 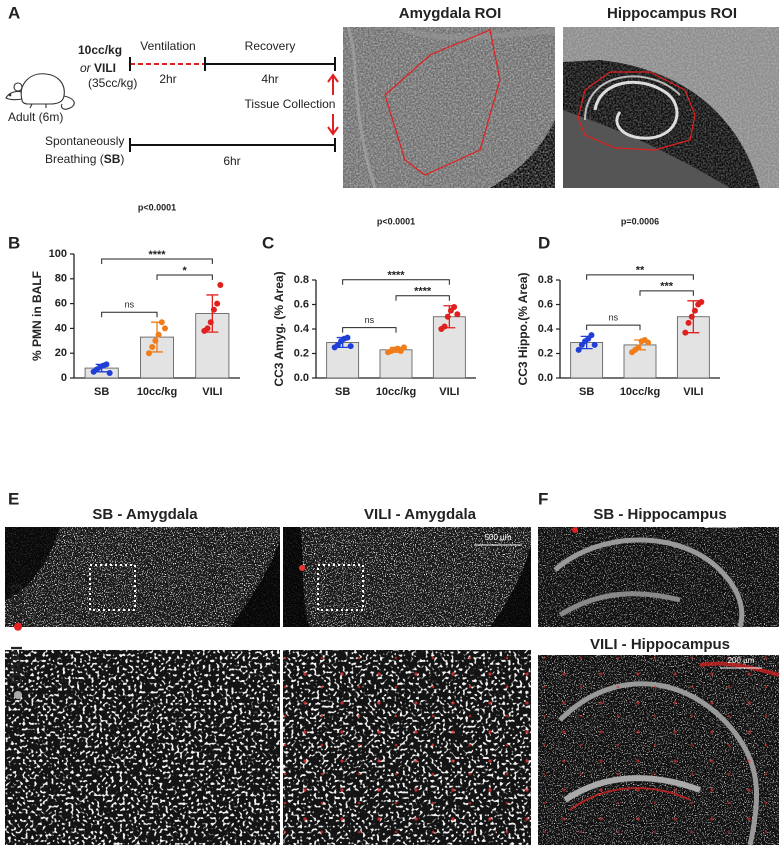 I want to click on legend-rotated: DAPI CC3, so click(x=17, y=641).